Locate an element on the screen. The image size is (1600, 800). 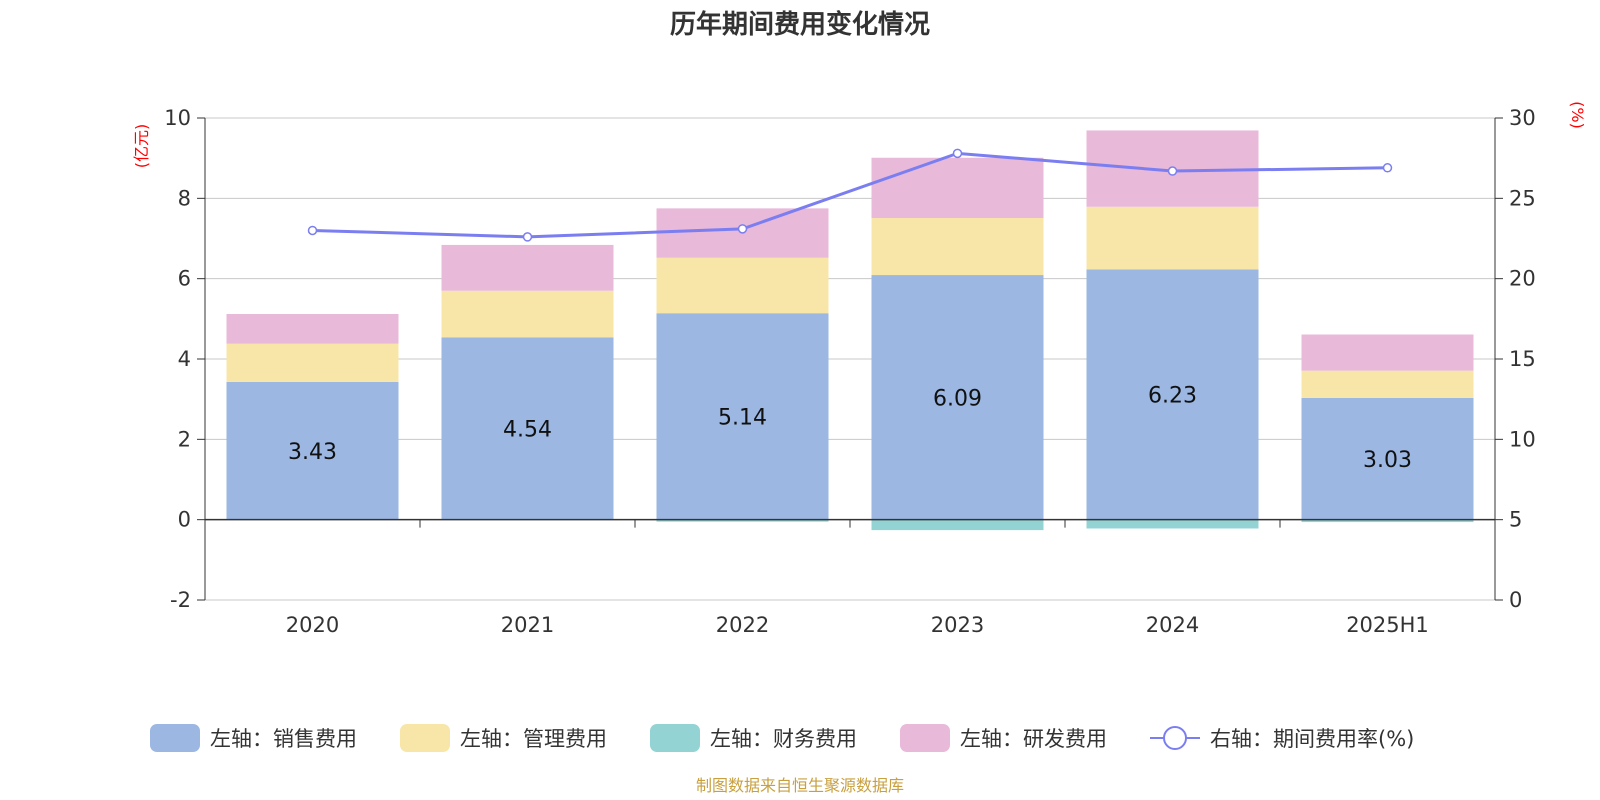
left-axis-tick-label: 10 is located at coordinates (177, 118).